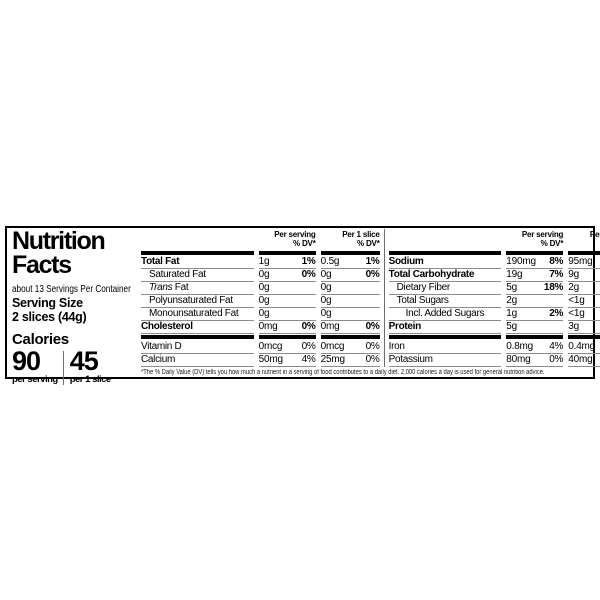  I want to click on nutrient-row: Sodium 190mg 8% 95mg4%, so click(494, 262).